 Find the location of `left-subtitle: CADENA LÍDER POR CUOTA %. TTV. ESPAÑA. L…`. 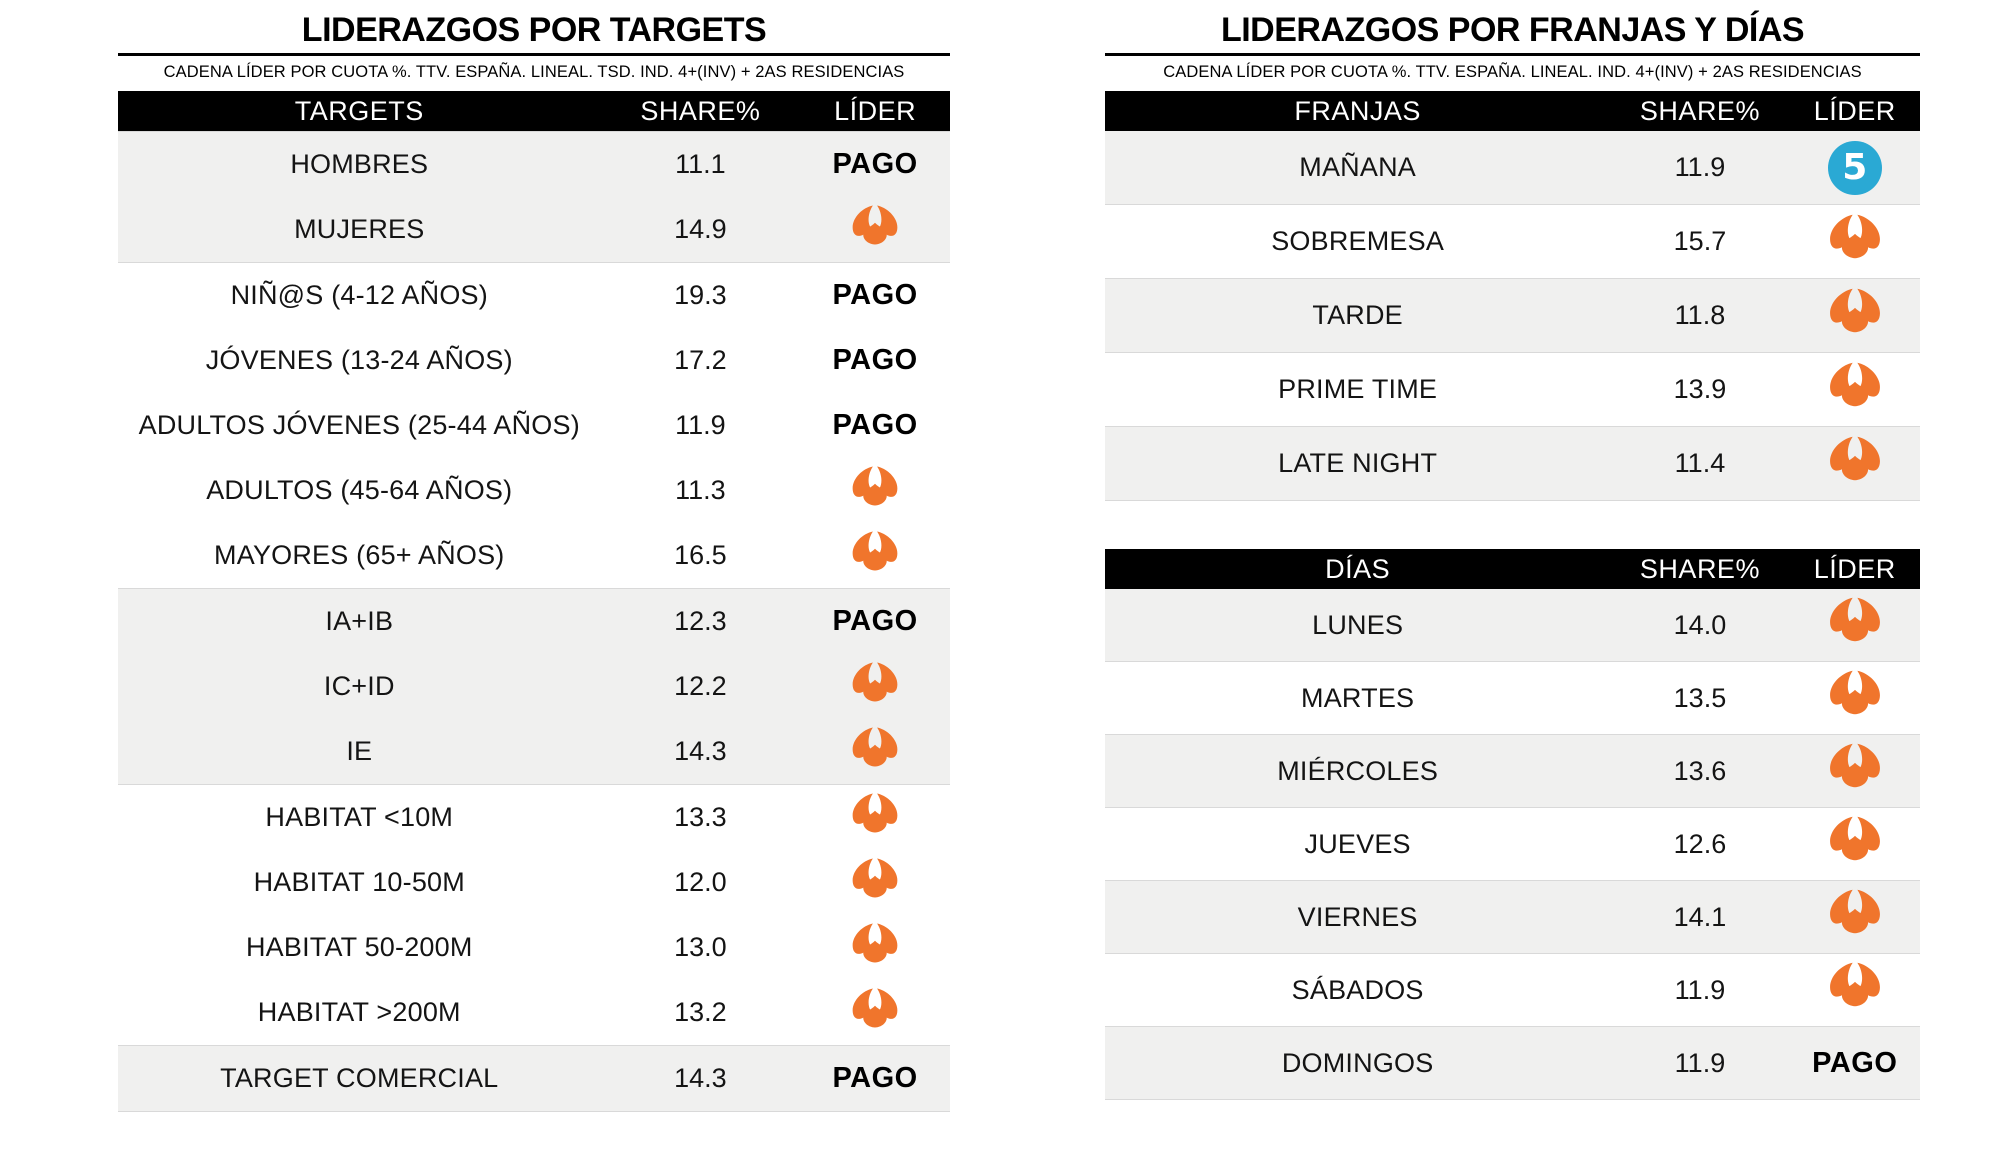

left-subtitle: CADENA LÍDER POR CUOTA %. TTV. ESPAÑA. L… is located at coordinates (534, 72).